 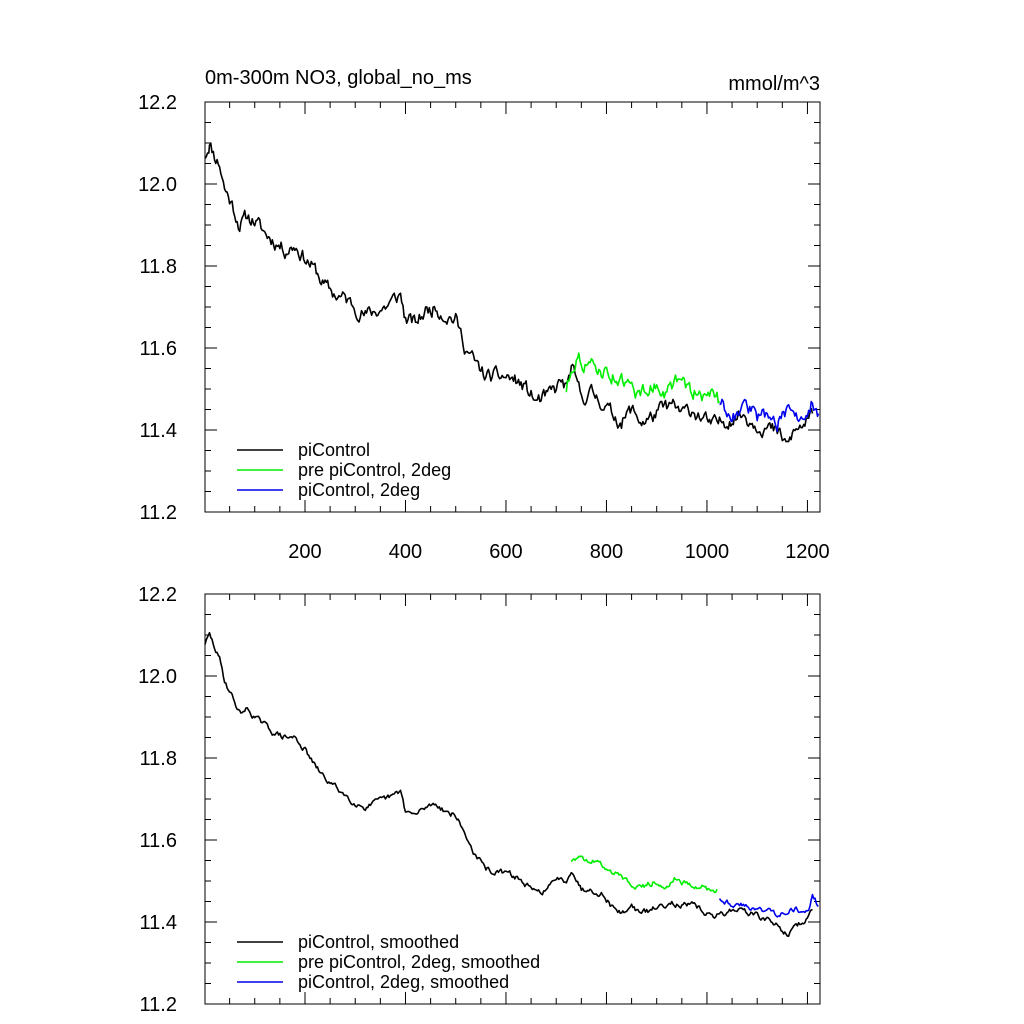 I want to click on legend-label: piControl, 2deg, so click(x=359, y=490).